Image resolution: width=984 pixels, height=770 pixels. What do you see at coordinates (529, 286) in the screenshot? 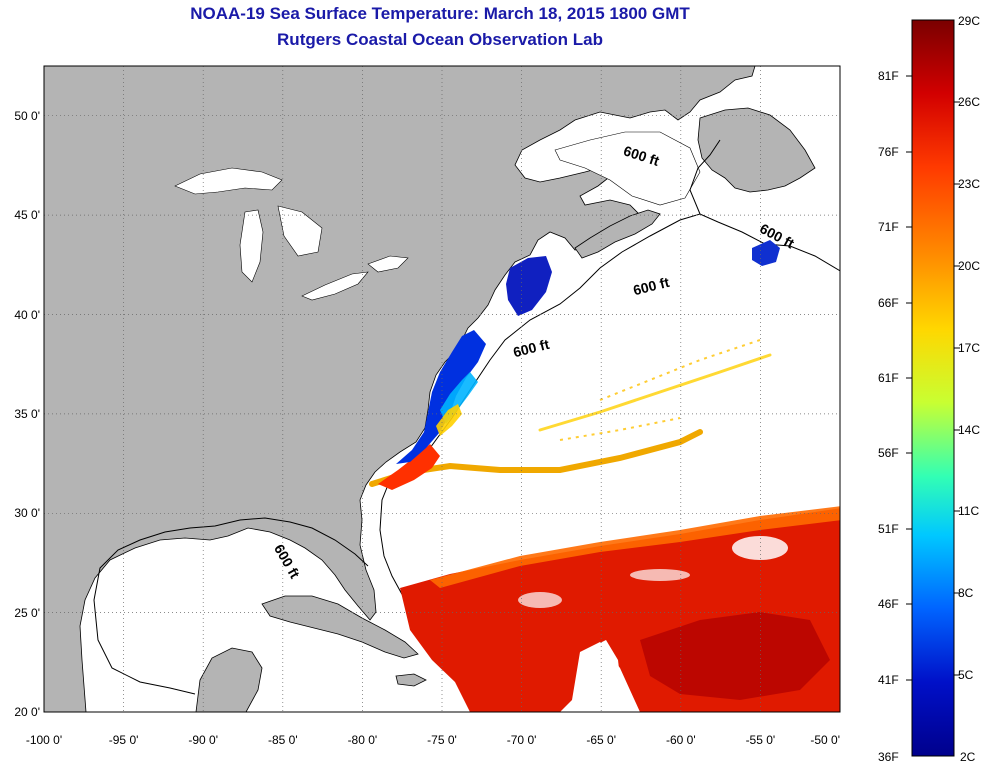
I see `sst-gulf-of-maine-cold` at bounding box center [529, 286].